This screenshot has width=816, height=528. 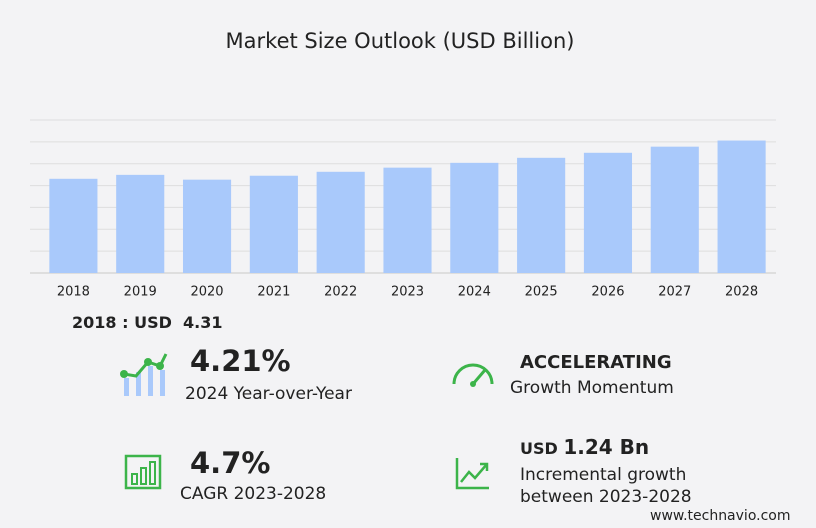 I want to click on kpi-value: ACCELERATING, so click(x=596, y=362).